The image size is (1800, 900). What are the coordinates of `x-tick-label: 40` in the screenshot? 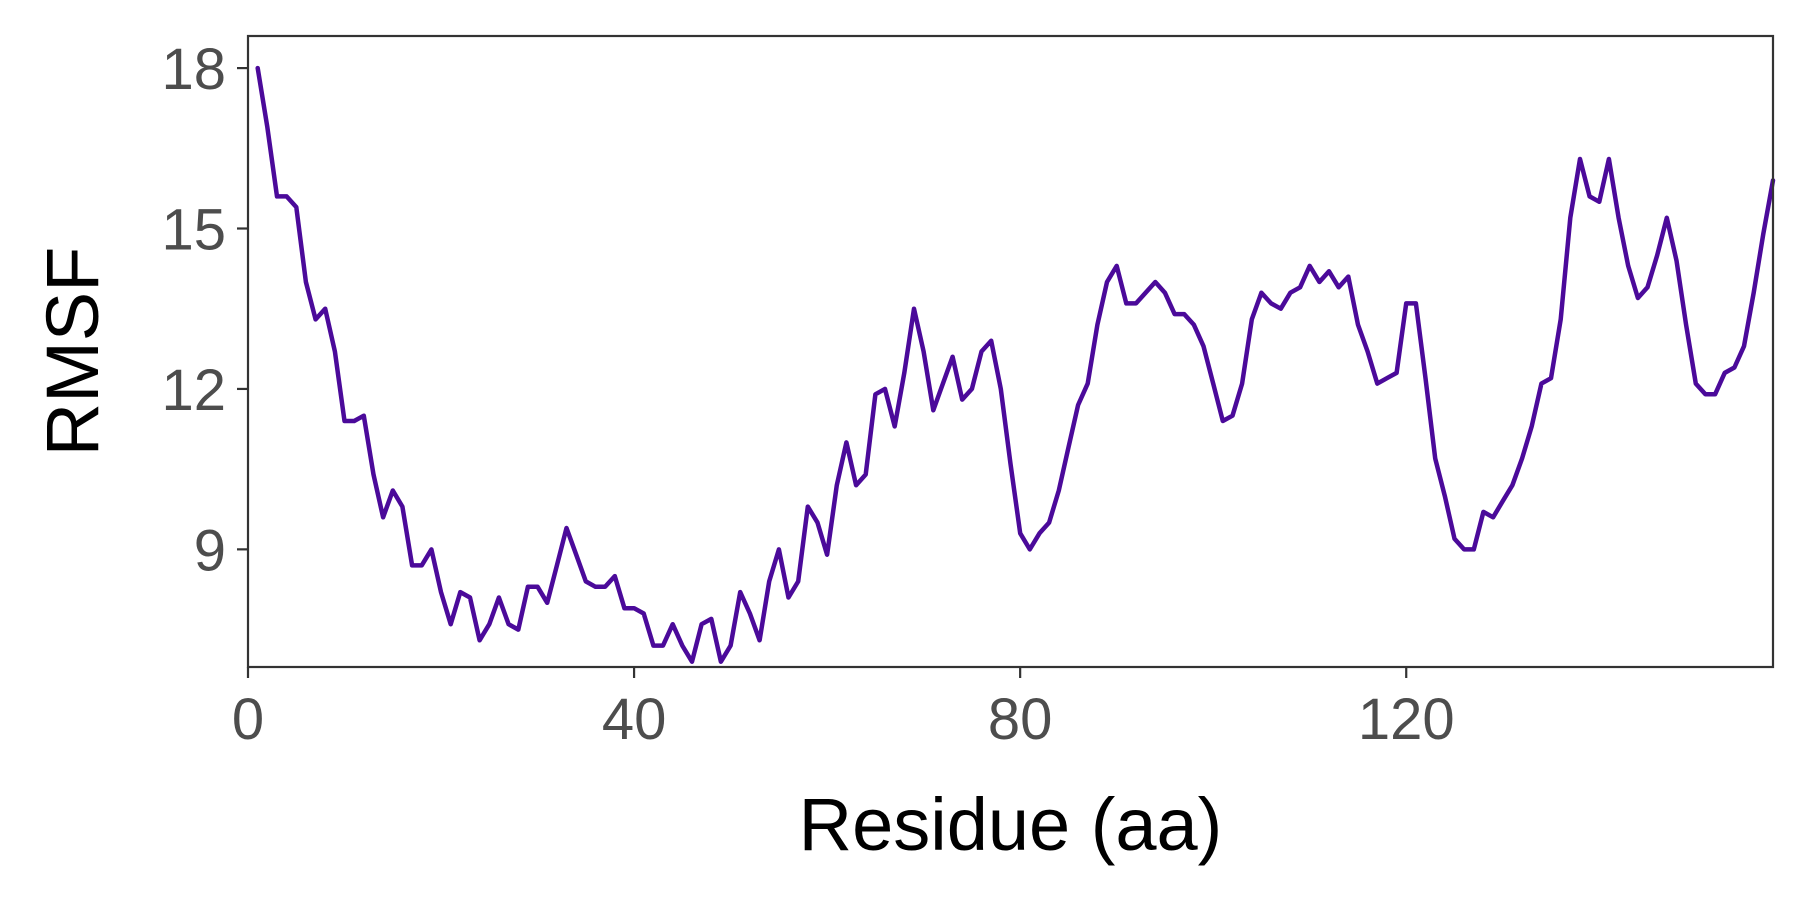 It's located at (634, 719).